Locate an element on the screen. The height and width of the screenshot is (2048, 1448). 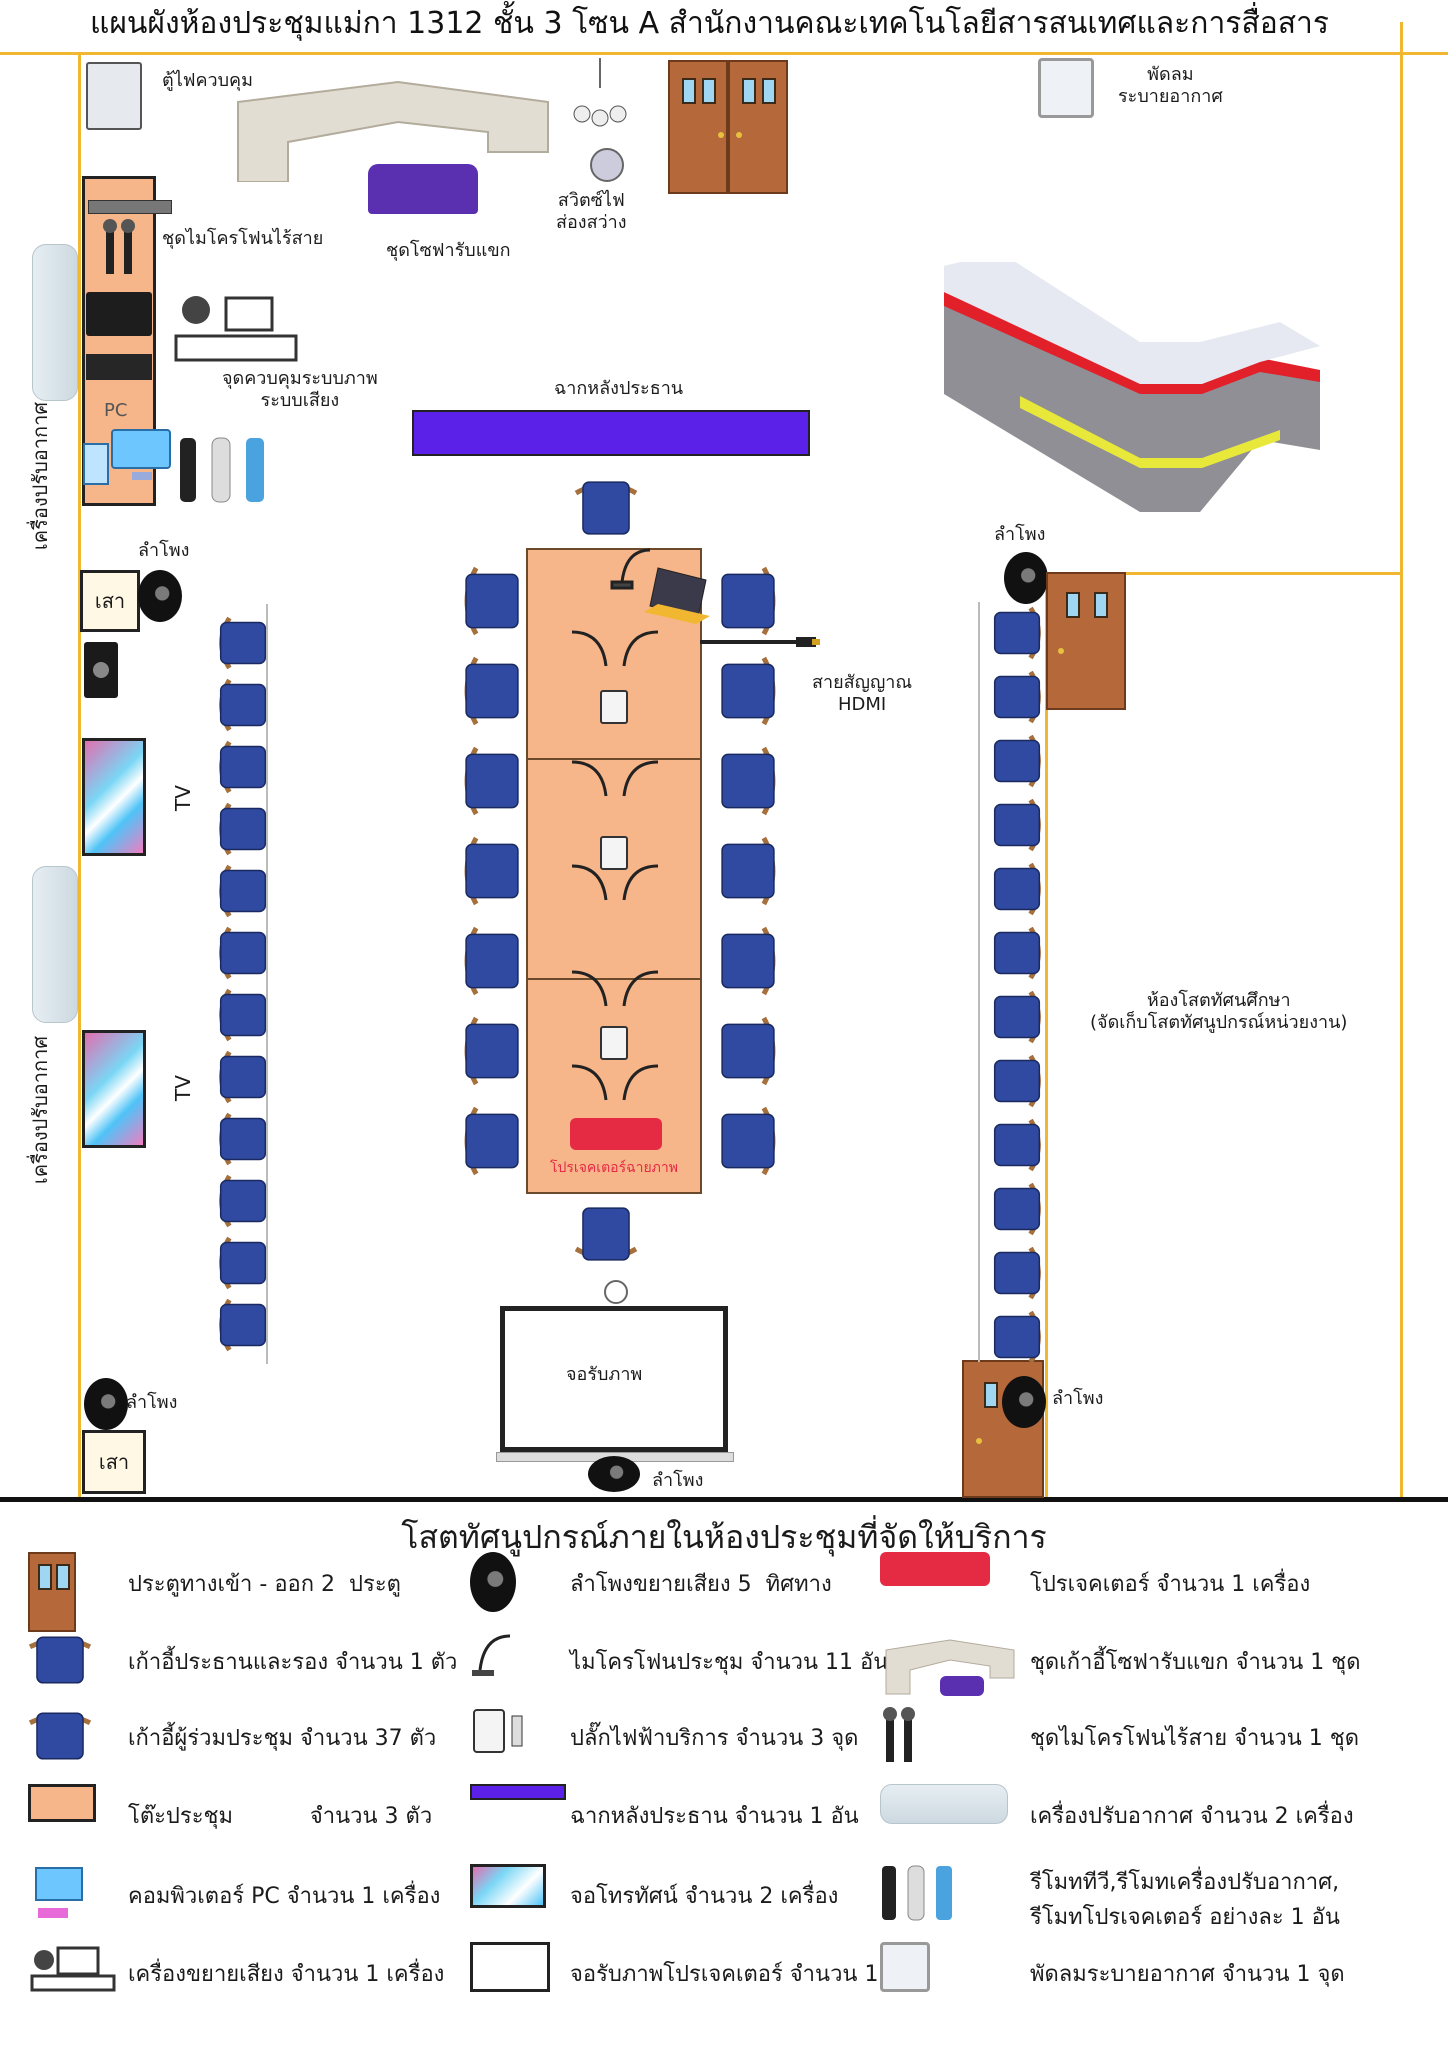
legend-item-label: ประตูทางเข้า - ออก 2 ประตู is located at coordinates (264, 1584).